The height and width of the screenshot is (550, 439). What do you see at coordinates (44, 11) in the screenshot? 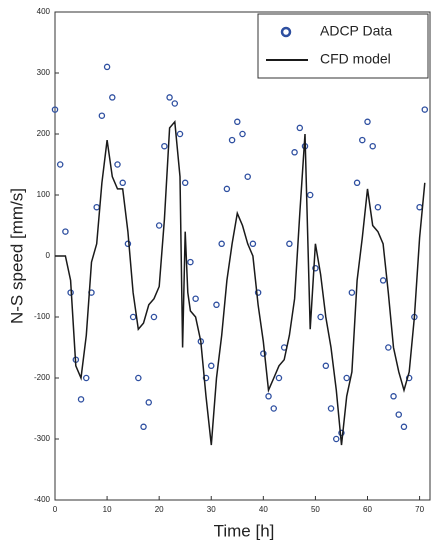
I see `y-tick-label: 400` at bounding box center [44, 11].